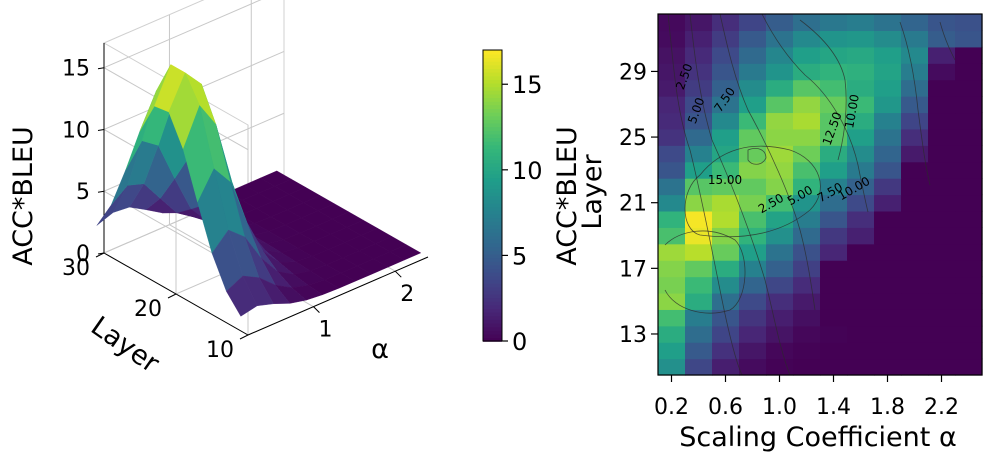 The width and height of the screenshot is (997, 468). Describe the element at coordinates (380, 349) in the screenshot. I see `surface-alpha-axis-label: α` at that location.